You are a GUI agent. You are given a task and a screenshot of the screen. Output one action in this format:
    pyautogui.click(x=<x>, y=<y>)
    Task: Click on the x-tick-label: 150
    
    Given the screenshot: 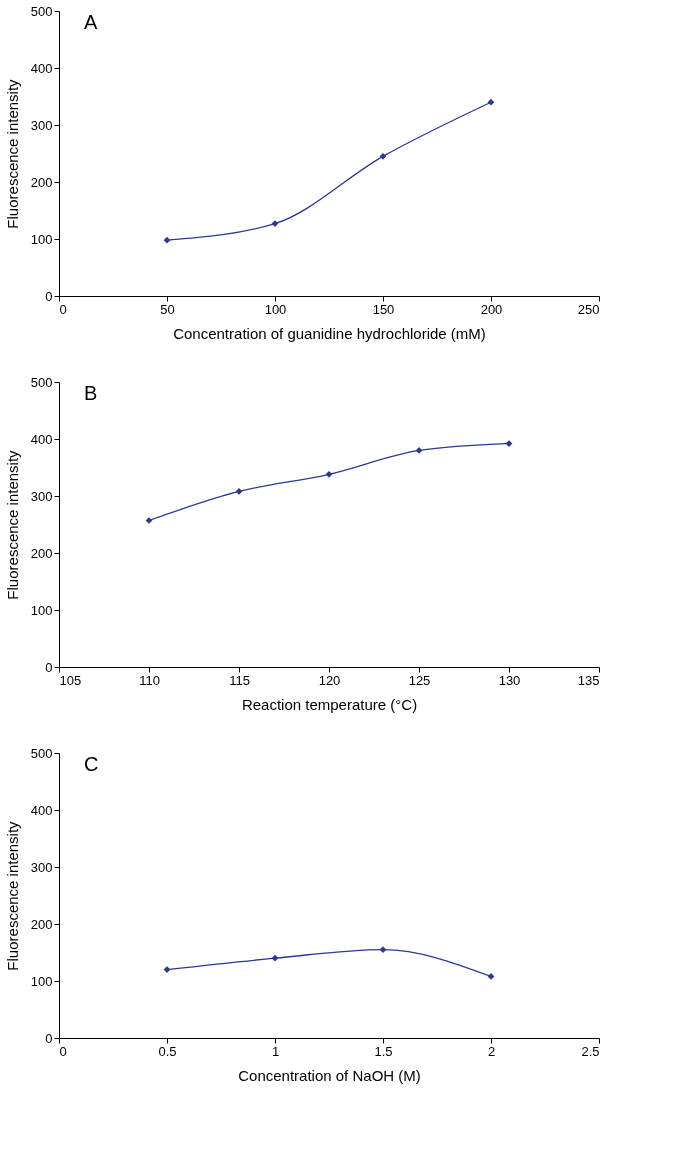 What is the action you would take?
    pyautogui.click(x=383, y=309)
    